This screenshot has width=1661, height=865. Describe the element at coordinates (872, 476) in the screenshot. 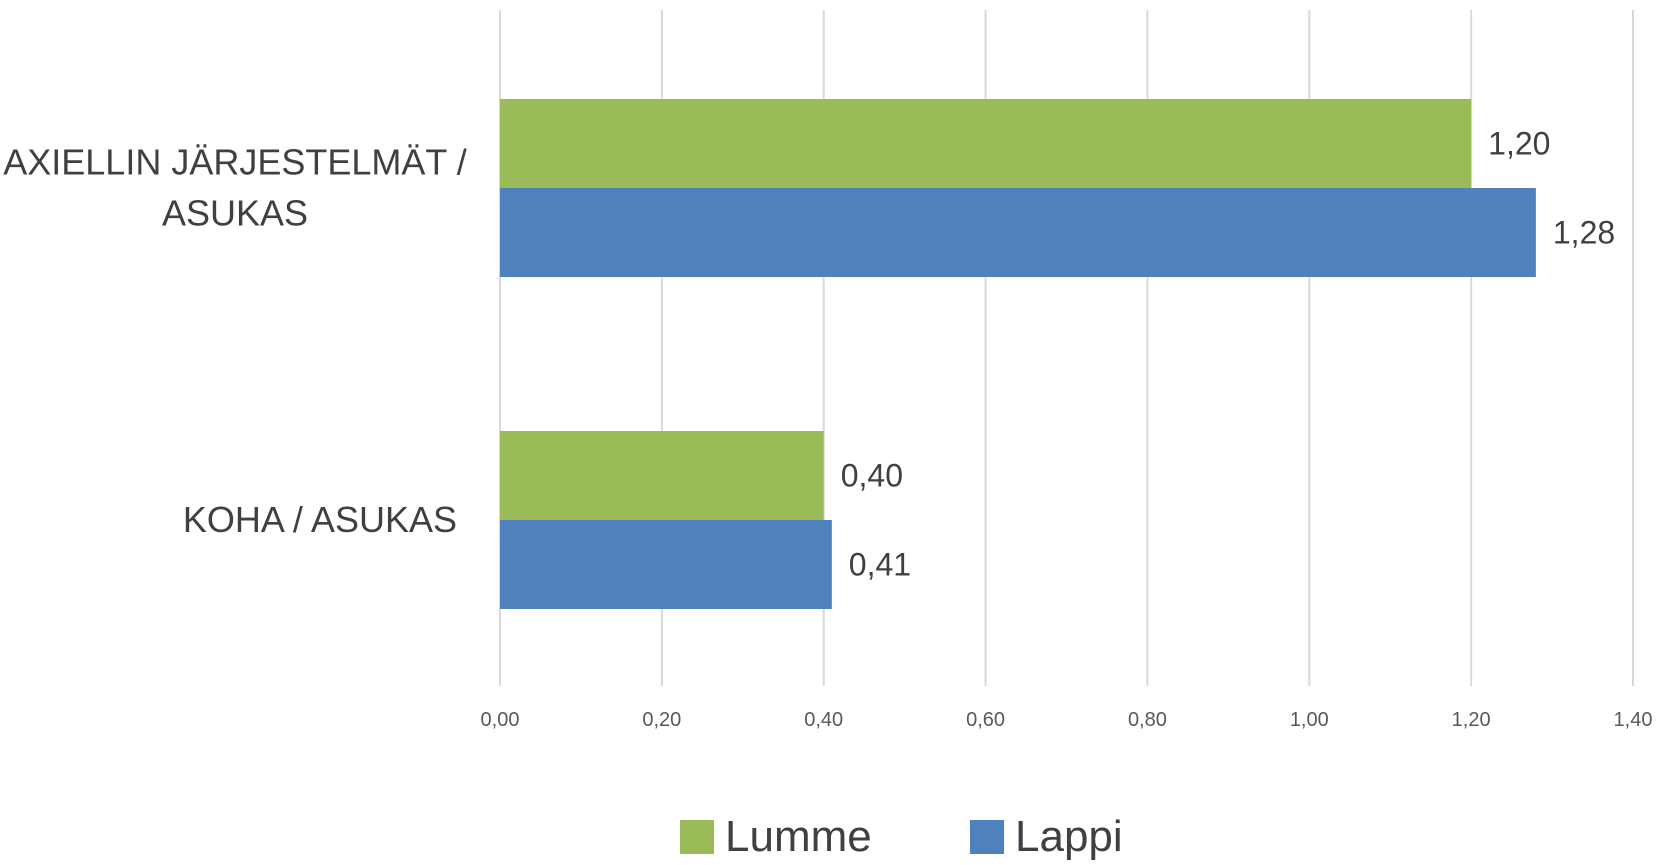

I see `data-label: 0,40` at that location.